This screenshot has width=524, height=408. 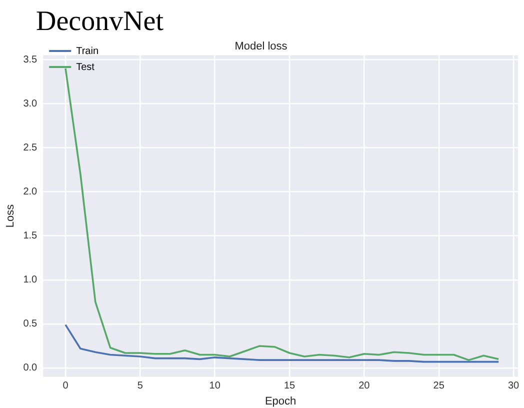 What do you see at coordinates (65, 386) in the screenshot?
I see `x-tick-label: 0` at bounding box center [65, 386].